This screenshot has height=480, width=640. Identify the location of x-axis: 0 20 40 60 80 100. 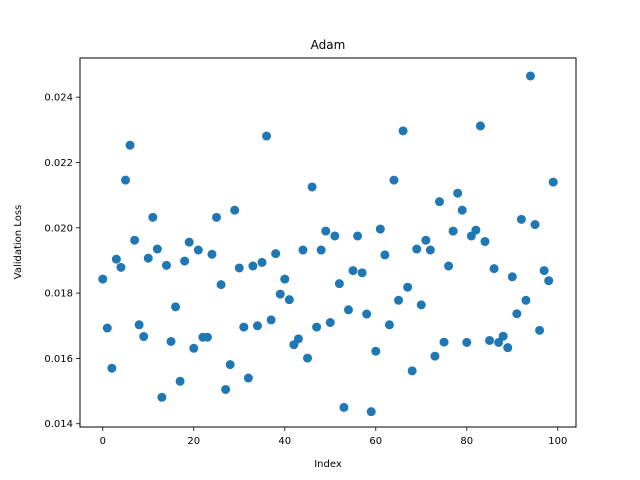
(333, 437).